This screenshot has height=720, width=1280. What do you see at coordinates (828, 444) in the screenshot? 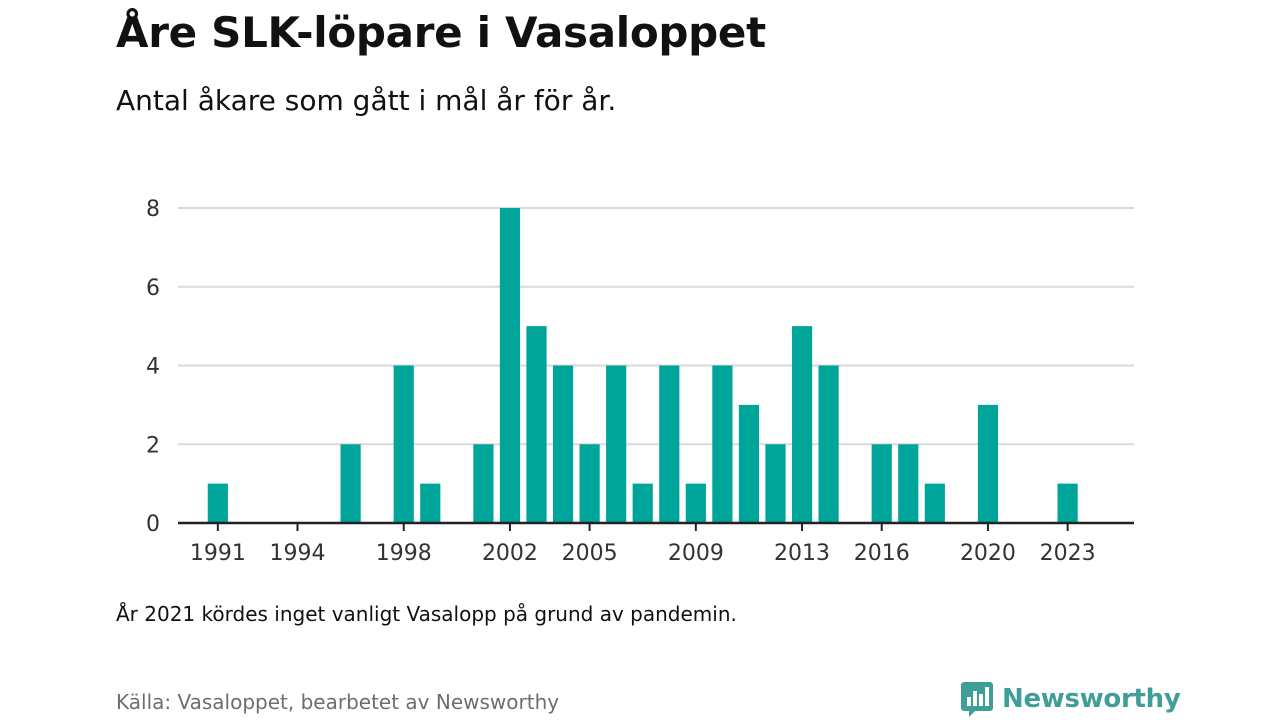
I see `bar-2014` at bounding box center [828, 444].